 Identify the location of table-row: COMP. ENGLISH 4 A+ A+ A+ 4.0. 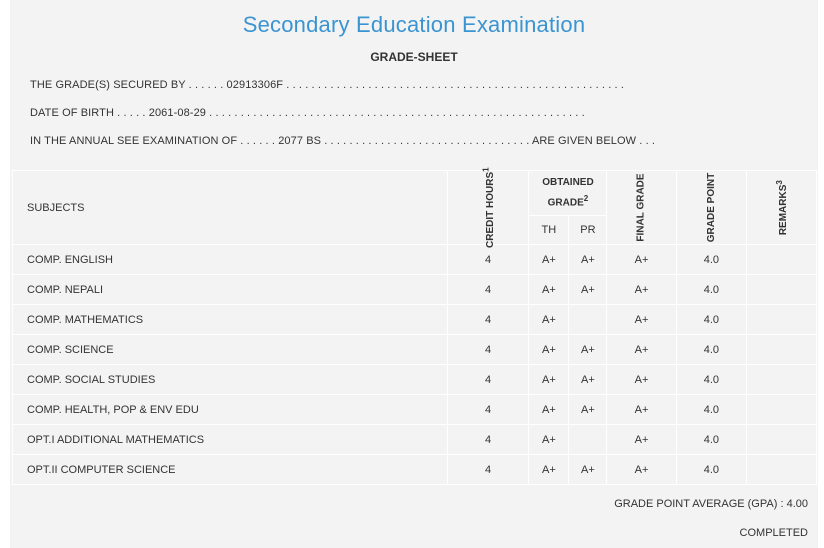
(414, 259).